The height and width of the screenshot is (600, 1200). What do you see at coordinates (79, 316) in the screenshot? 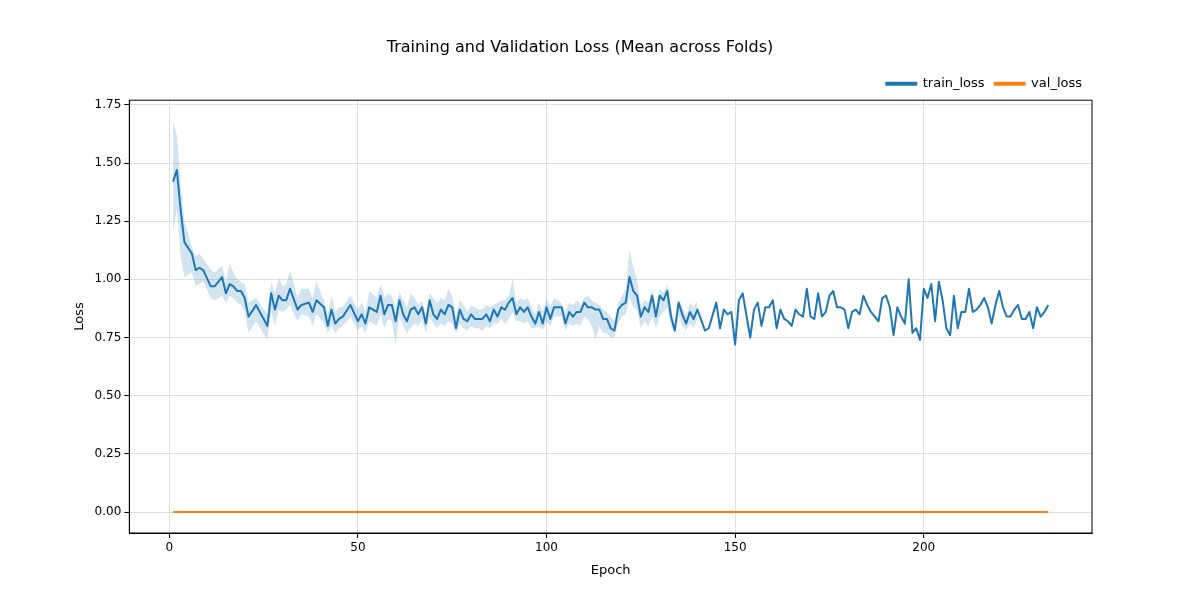
I see `y-axis-title: Loss` at bounding box center [79, 316].